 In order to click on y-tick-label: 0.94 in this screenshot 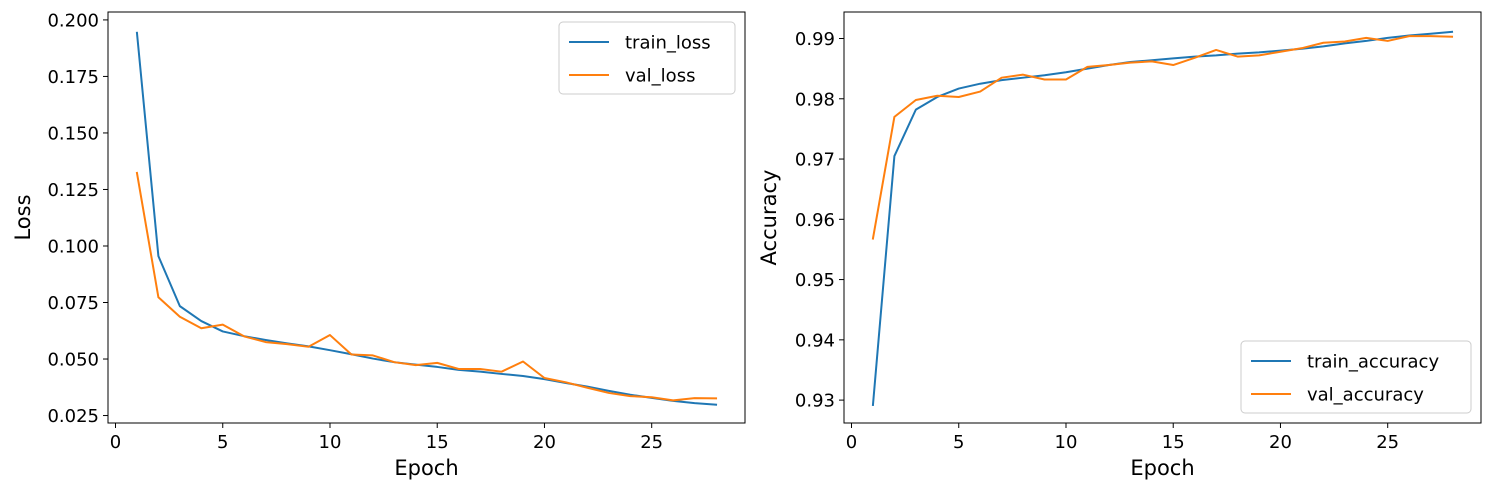, I will do `click(815, 340)`.